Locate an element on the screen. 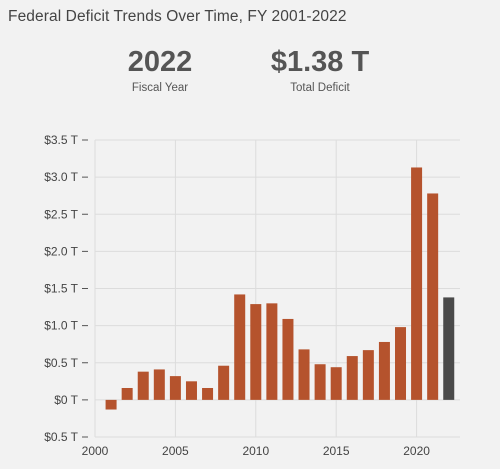 The width and height of the screenshot is (500, 469). x-tick-label: 2005 is located at coordinates (175, 451).